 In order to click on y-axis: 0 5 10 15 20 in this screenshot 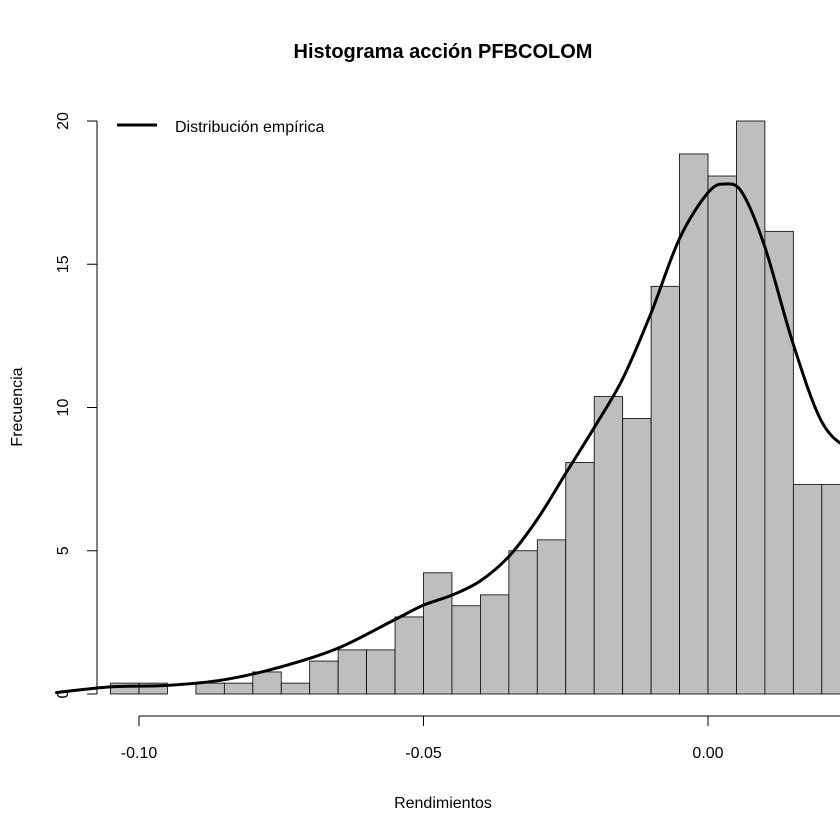, I will do `click(76, 405)`.